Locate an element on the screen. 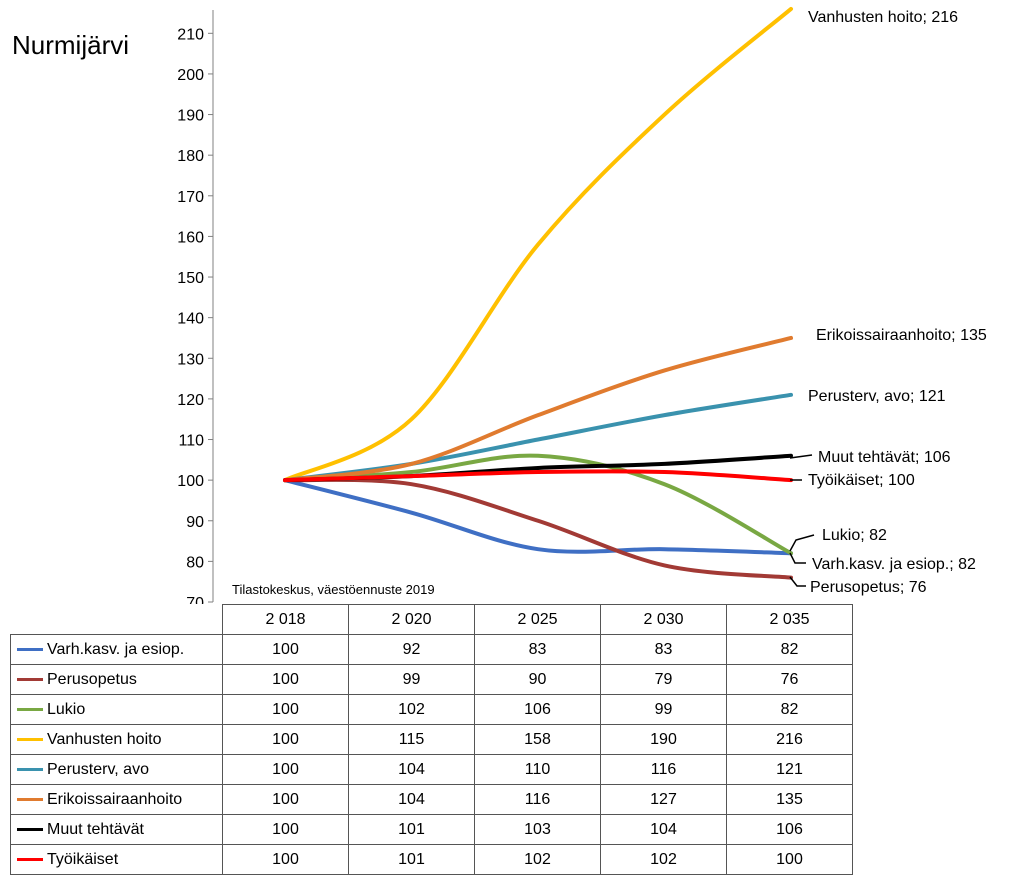 The image size is (1020, 875). legend-cell: Varh.kasv. ja esiop. is located at coordinates (116, 649).